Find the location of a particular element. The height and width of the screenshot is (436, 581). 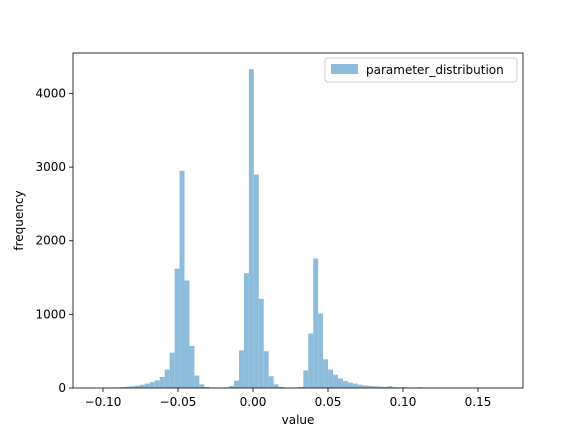

y-tick-label: 1000 is located at coordinates (50, 314).